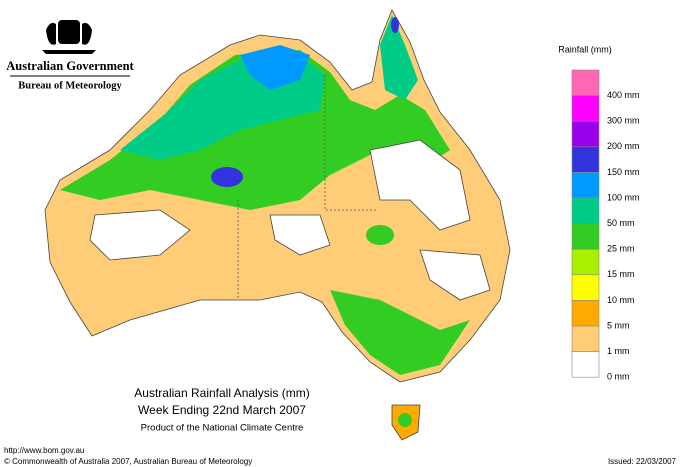 Image resolution: width=680 pixels, height=467 pixels. I want to click on legend-label: 5 mm, so click(618, 325).